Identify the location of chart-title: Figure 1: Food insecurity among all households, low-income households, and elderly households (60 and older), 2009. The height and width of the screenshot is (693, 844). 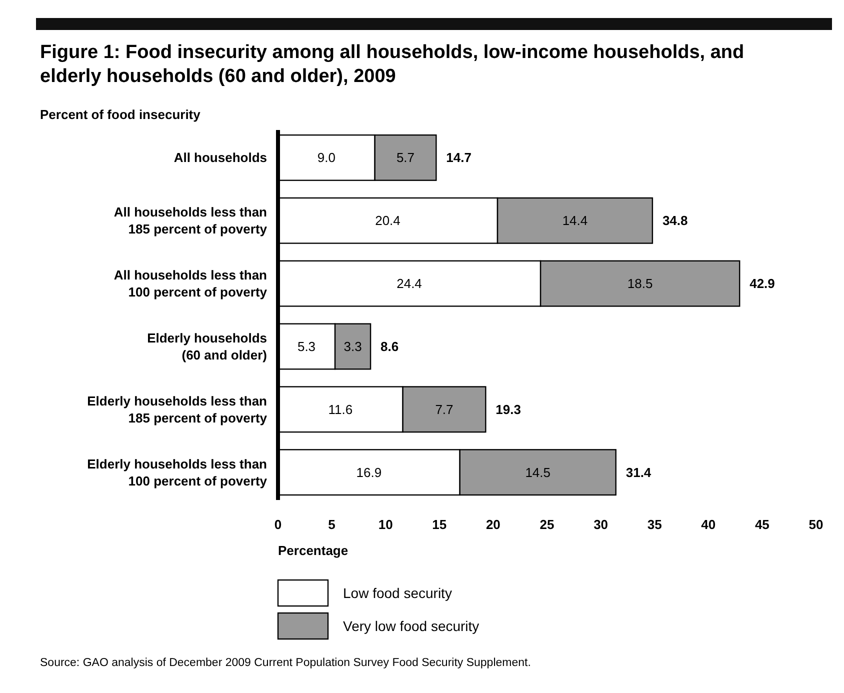
(392, 64).